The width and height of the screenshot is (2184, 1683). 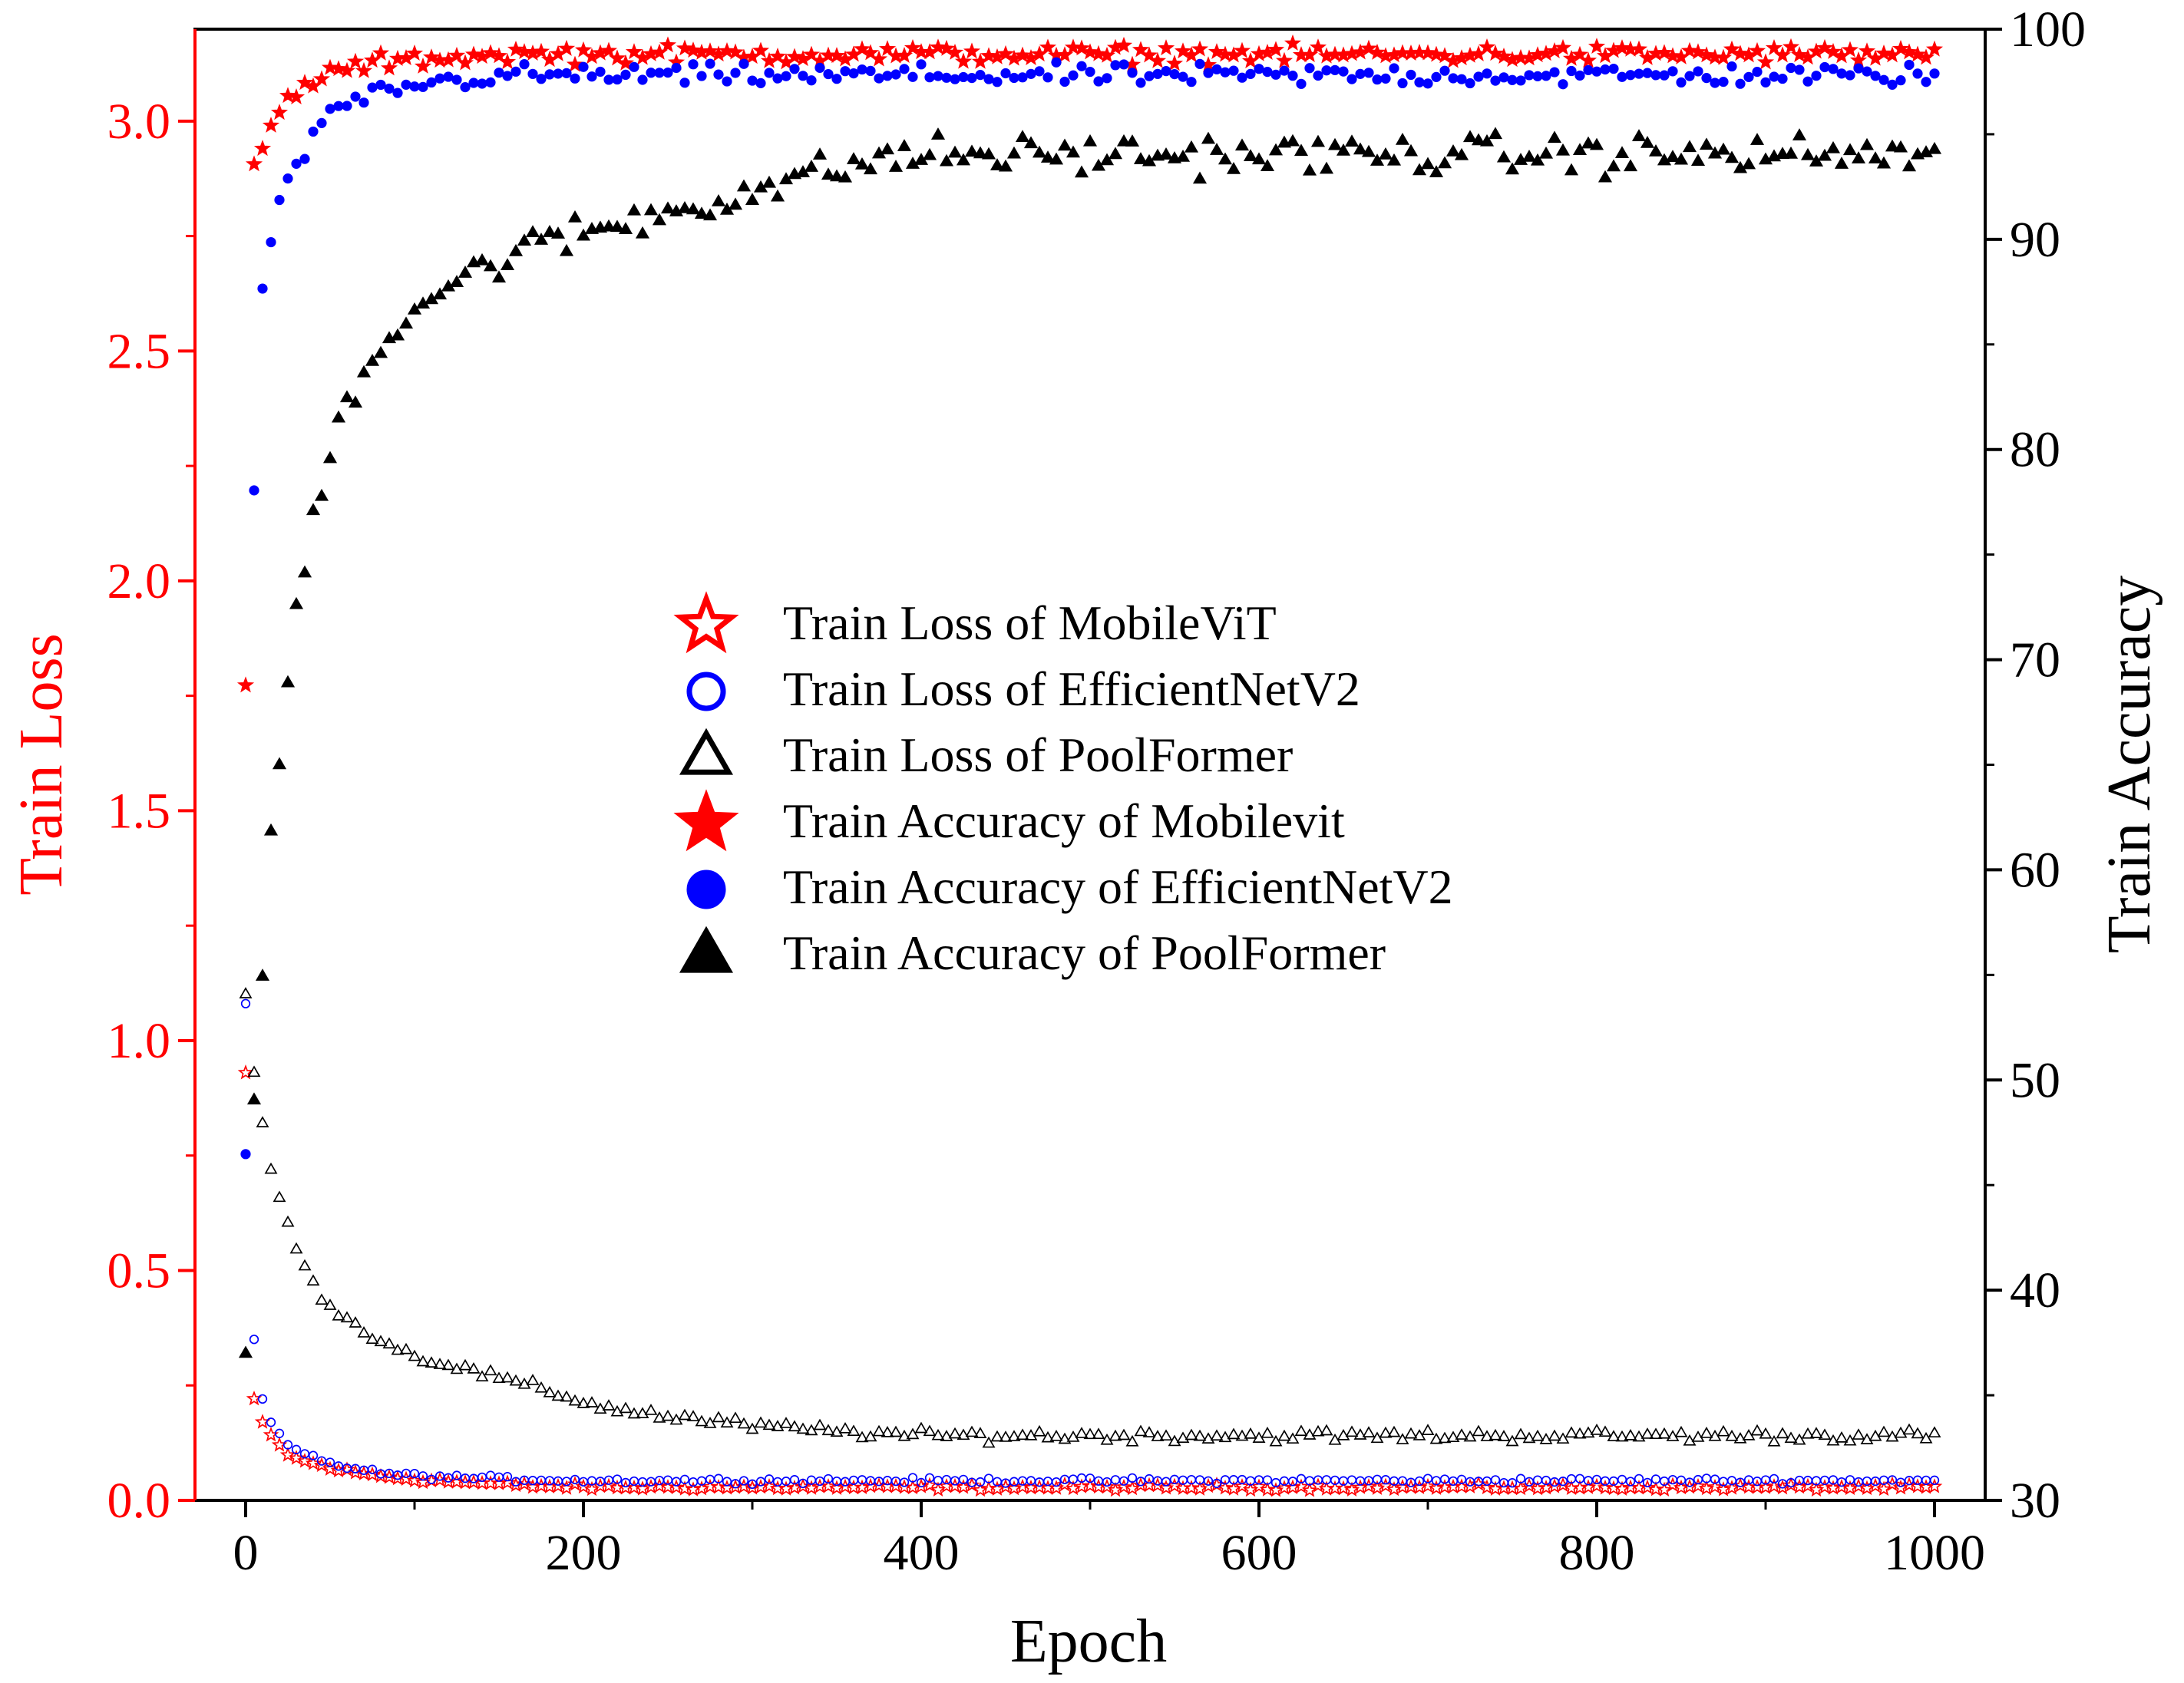 I want to click on left-y-tick-label: 2.0, so click(x=139, y=581).